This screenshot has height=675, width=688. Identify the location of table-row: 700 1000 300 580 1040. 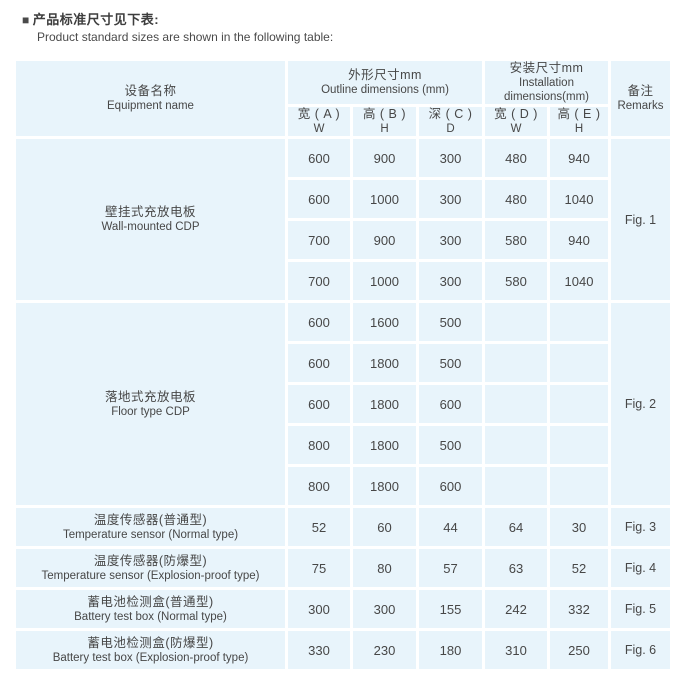
(343, 281).